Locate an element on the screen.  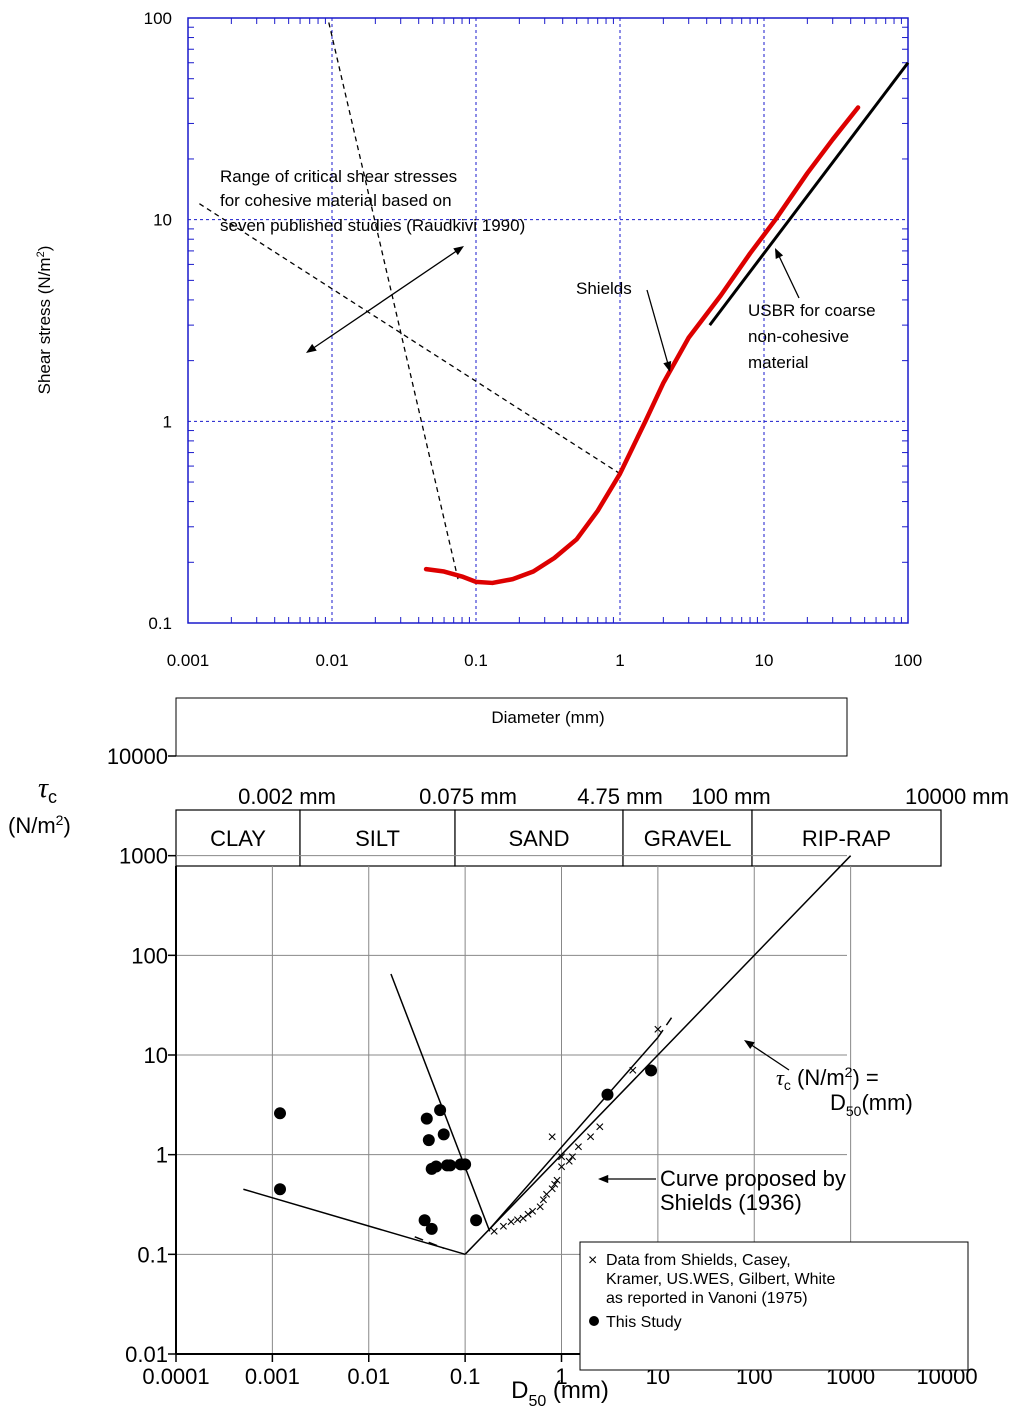
shields-upper-dash is located at coordinates (665, 1027).